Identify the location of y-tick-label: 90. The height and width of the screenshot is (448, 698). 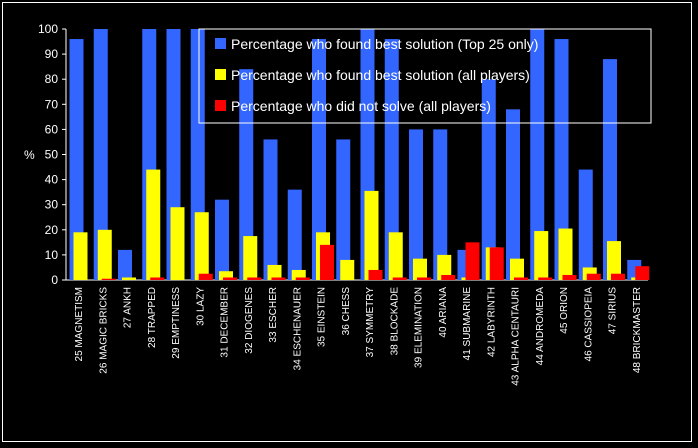
(52, 54).